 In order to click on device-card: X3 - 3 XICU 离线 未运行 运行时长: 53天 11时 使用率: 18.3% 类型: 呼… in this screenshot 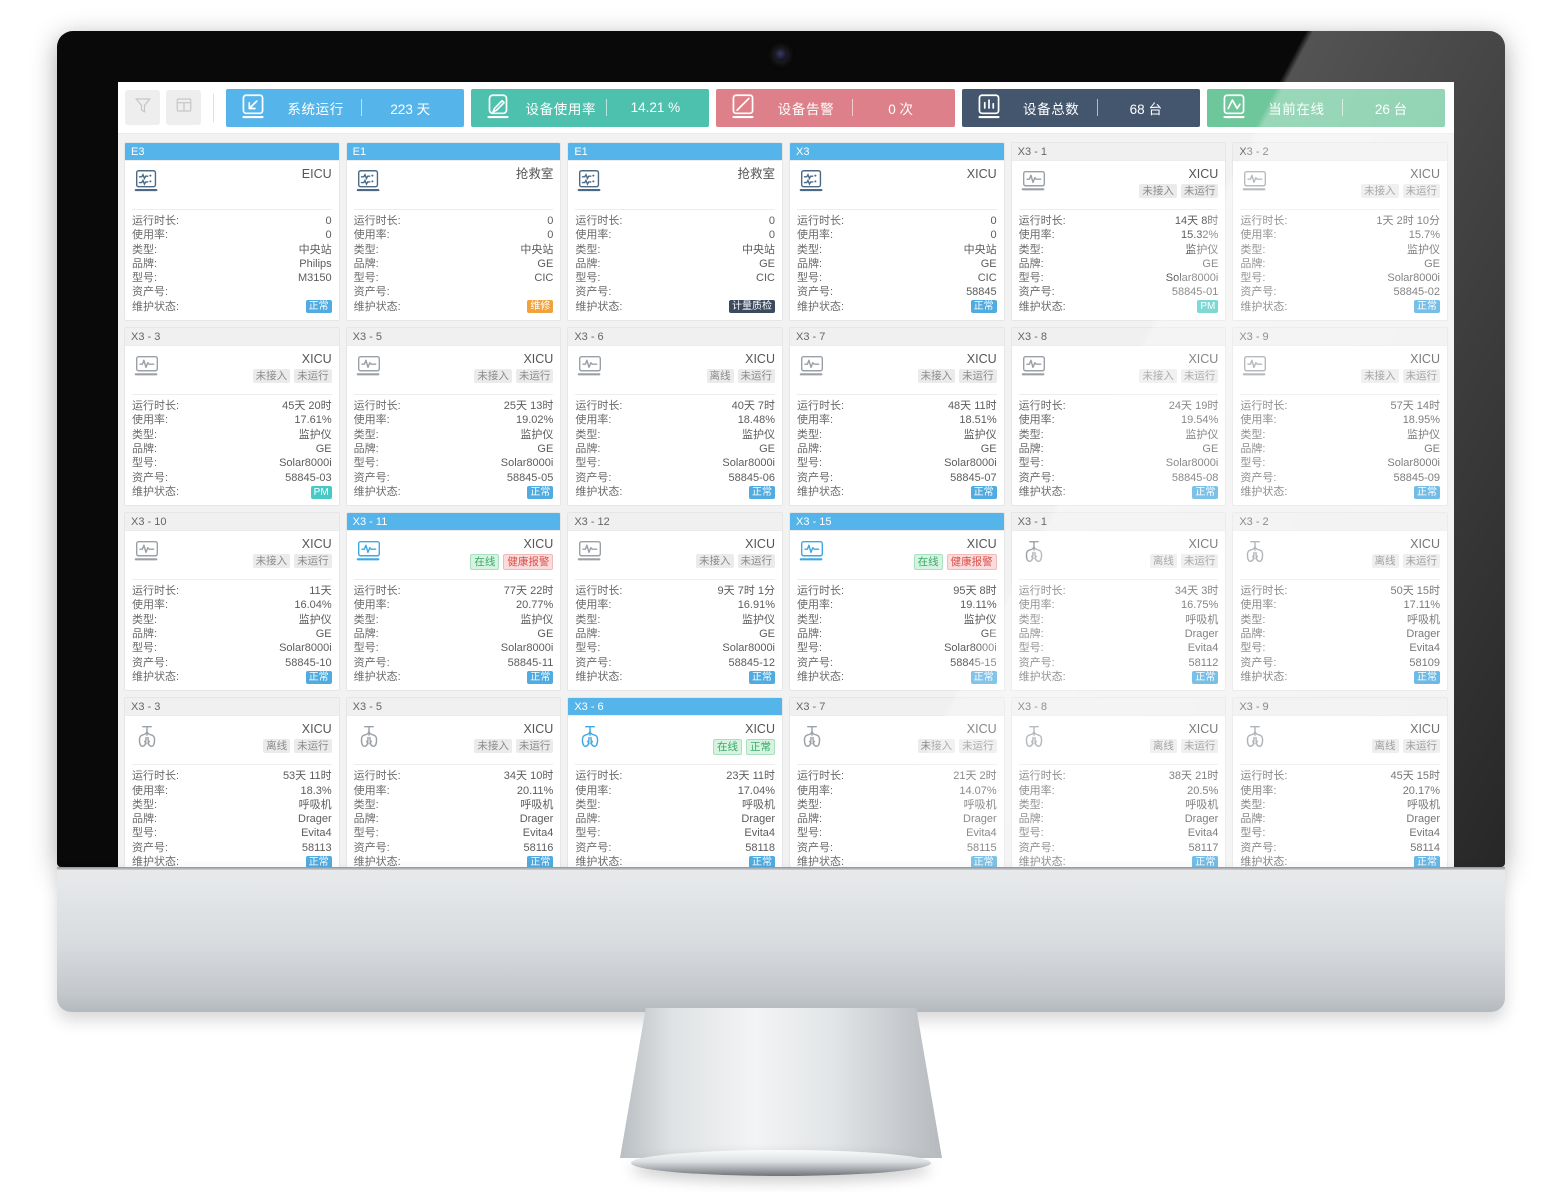, I will do `click(232, 784)`.